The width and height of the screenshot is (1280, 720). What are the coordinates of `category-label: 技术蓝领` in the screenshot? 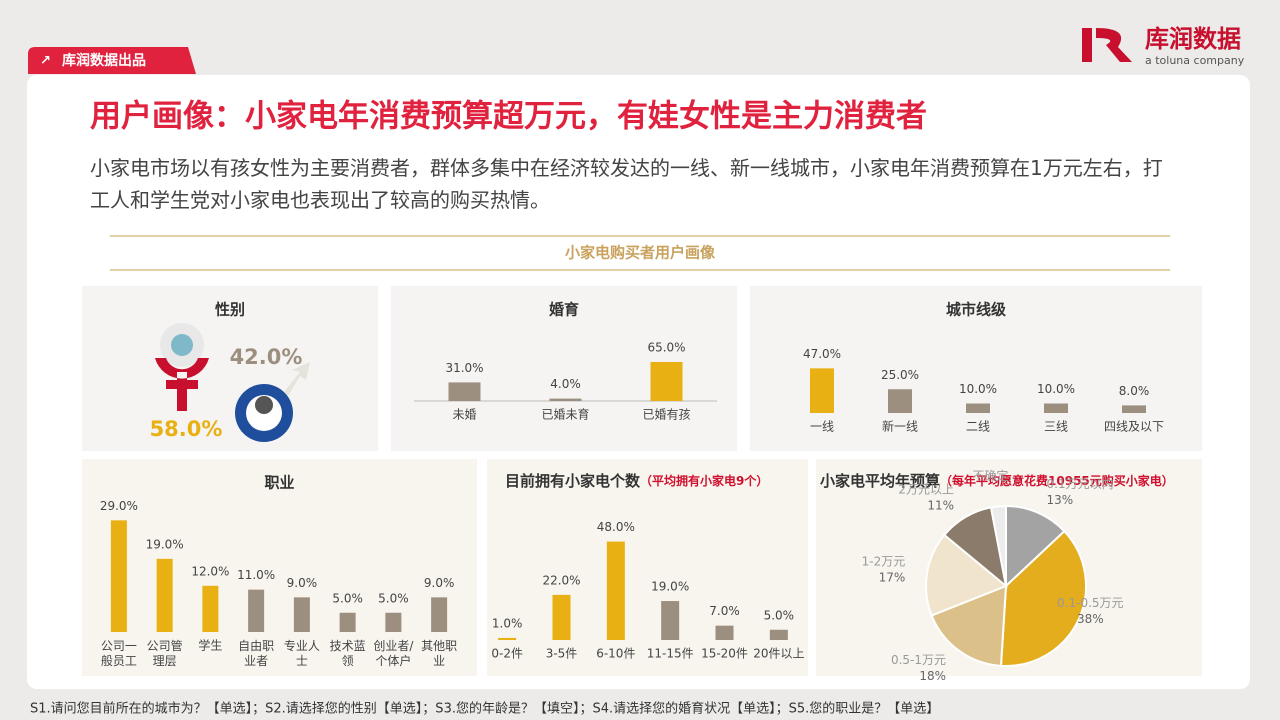 It's located at (348, 653).